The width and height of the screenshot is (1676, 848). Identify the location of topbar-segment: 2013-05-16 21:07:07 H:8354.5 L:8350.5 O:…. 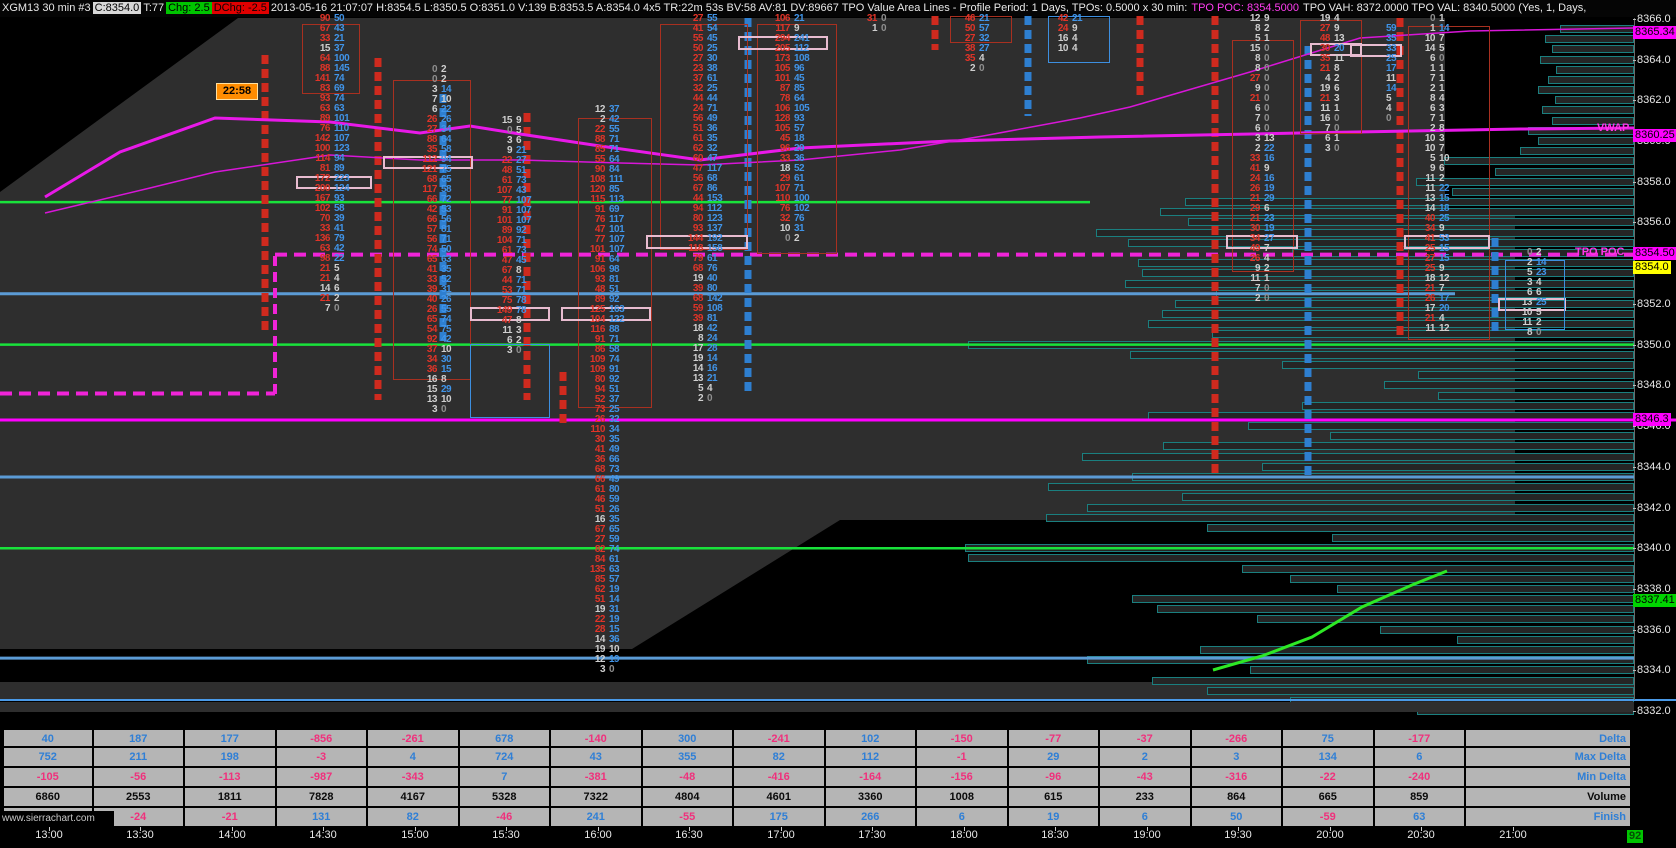
(729, 8).